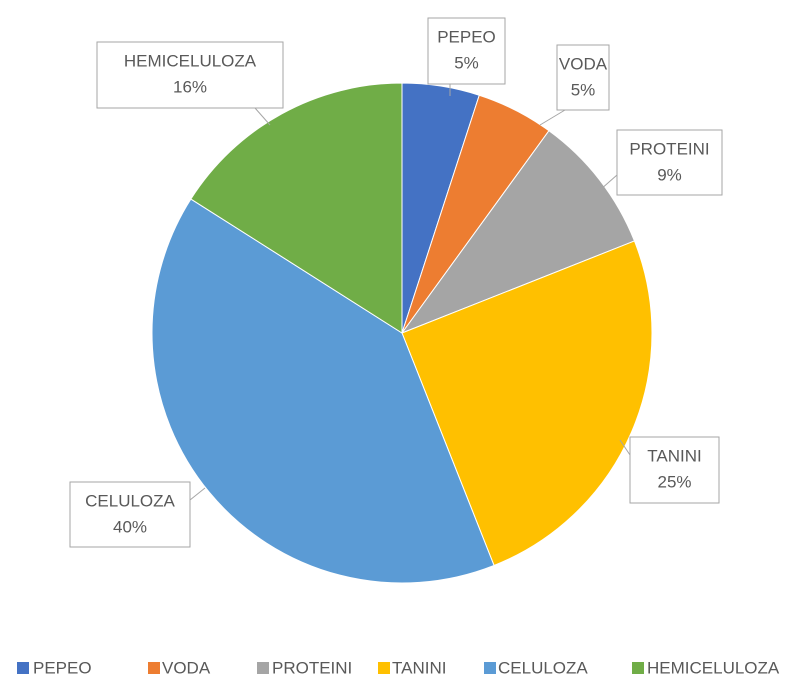 The image size is (803, 682). I want to click on legend-label: PROTEINI, so click(312, 667).